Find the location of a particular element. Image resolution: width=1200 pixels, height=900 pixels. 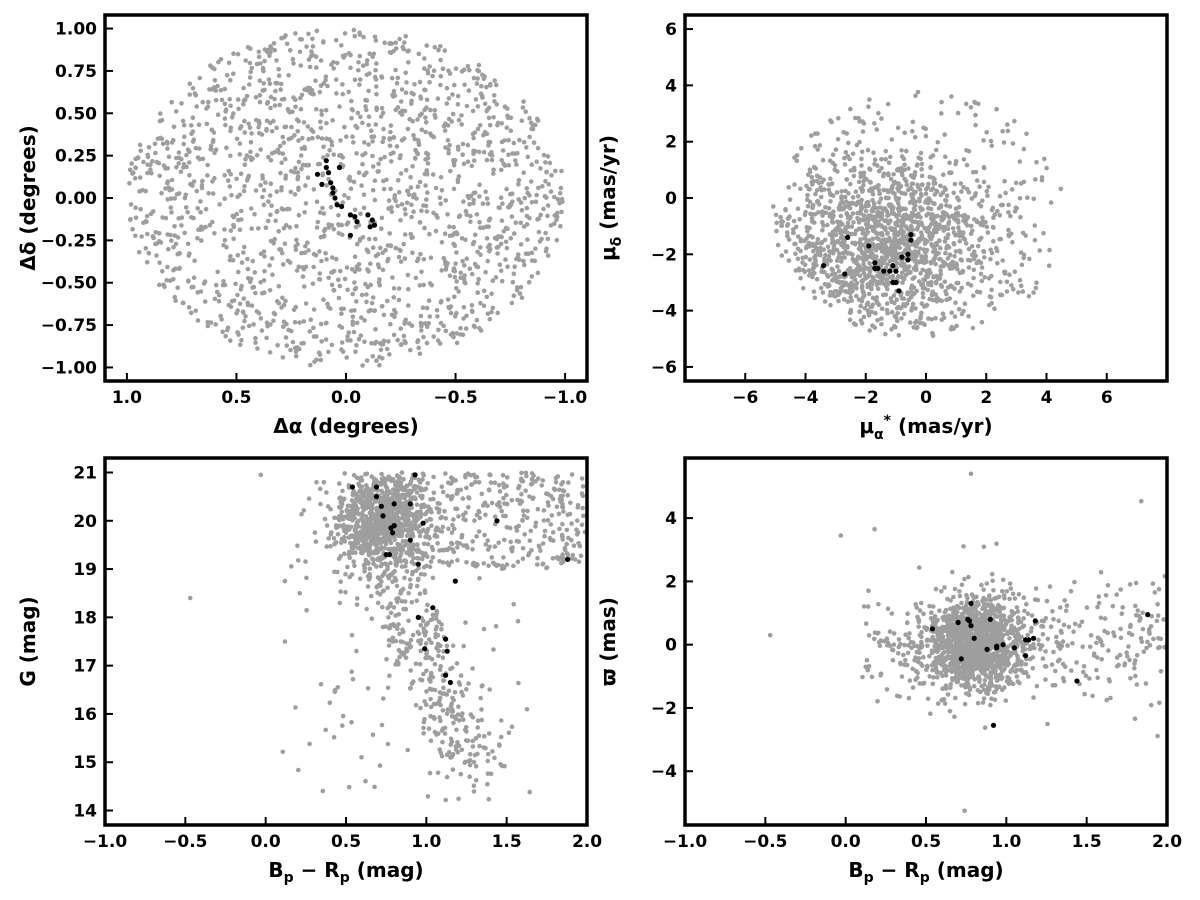

member-star-point is located at coordinates (824, 266).